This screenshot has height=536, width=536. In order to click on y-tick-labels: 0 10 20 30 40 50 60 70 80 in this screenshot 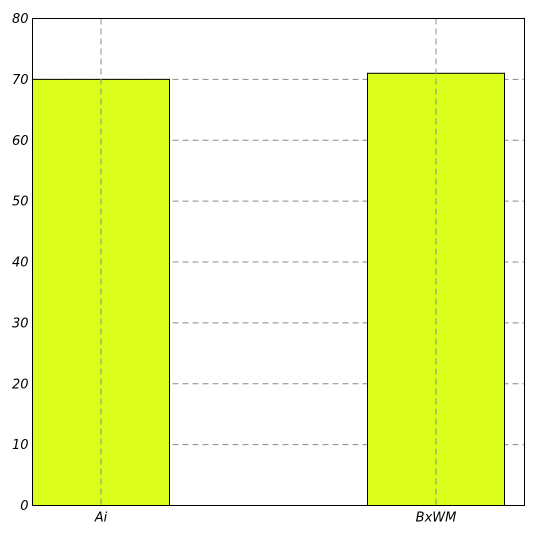, I will do `click(20, 263)`.